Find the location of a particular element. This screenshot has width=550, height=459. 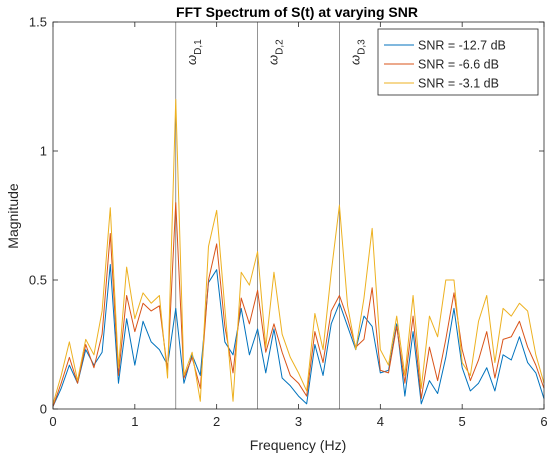

marker-label-sub: D,3 is located at coordinates (361, 47).